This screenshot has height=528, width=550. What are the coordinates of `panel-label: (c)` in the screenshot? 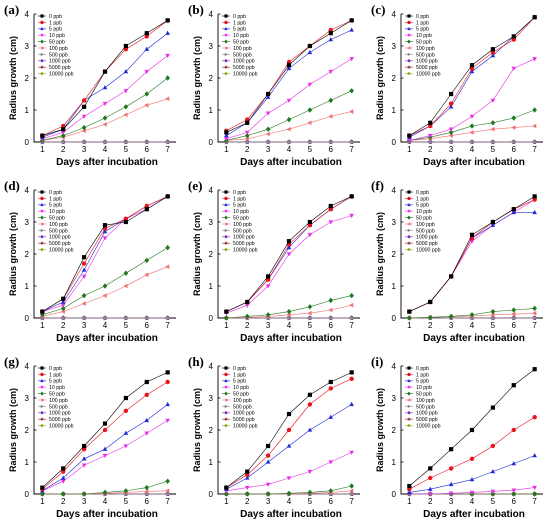 It's located at (378, 9).